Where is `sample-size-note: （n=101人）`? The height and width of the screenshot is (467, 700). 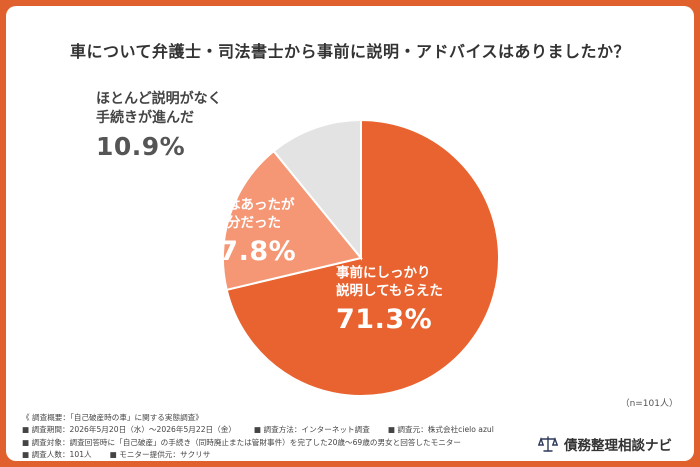 sample-size-note: （n=101人） is located at coordinates (649, 404).